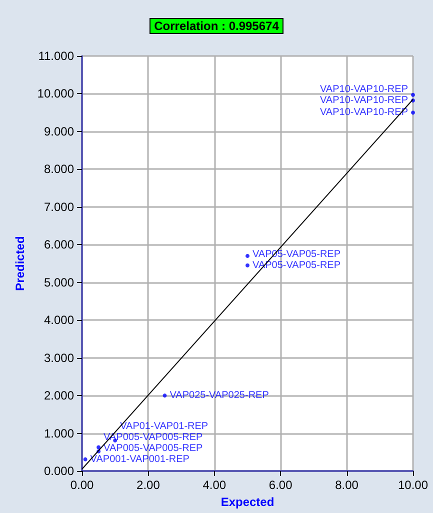 The height and width of the screenshot is (513, 433). What do you see at coordinates (20, 263) in the screenshot?
I see `y-axis-title: Predicted` at bounding box center [20, 263].